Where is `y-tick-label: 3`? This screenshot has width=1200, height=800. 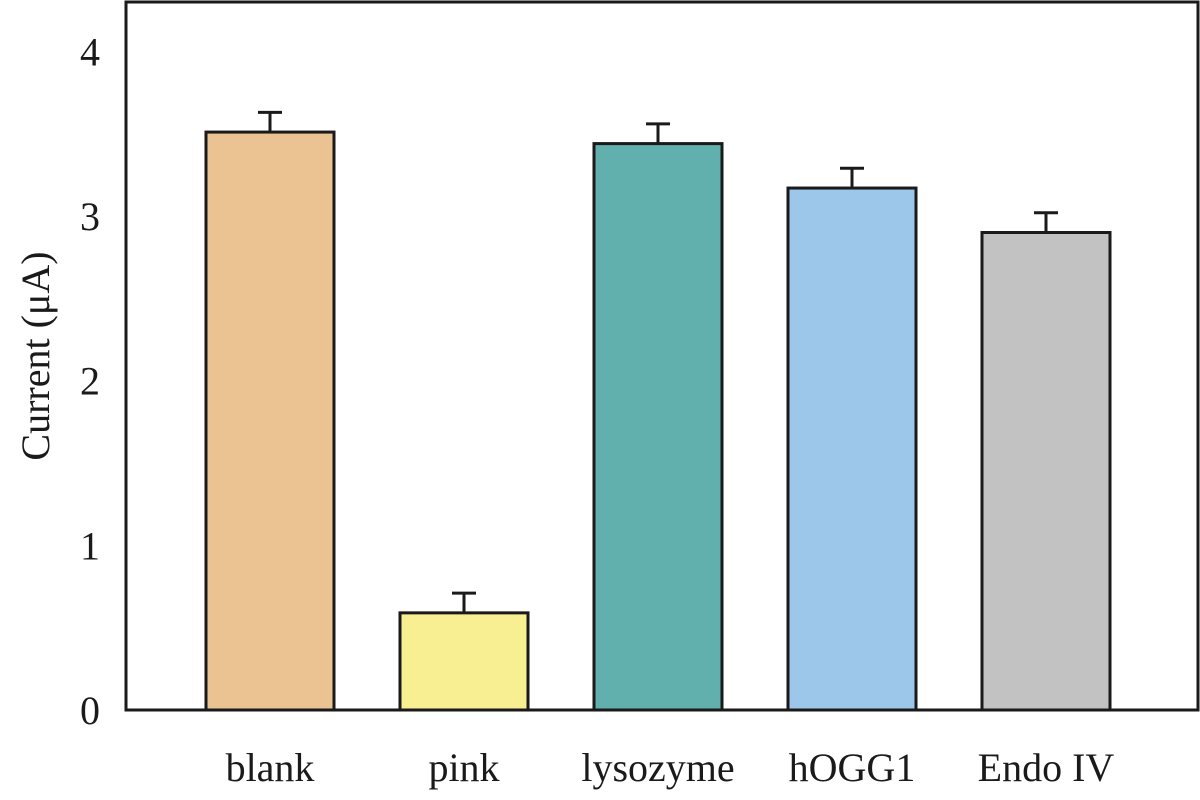 y-tick-label: 3 is located at coordinates (90, 216).